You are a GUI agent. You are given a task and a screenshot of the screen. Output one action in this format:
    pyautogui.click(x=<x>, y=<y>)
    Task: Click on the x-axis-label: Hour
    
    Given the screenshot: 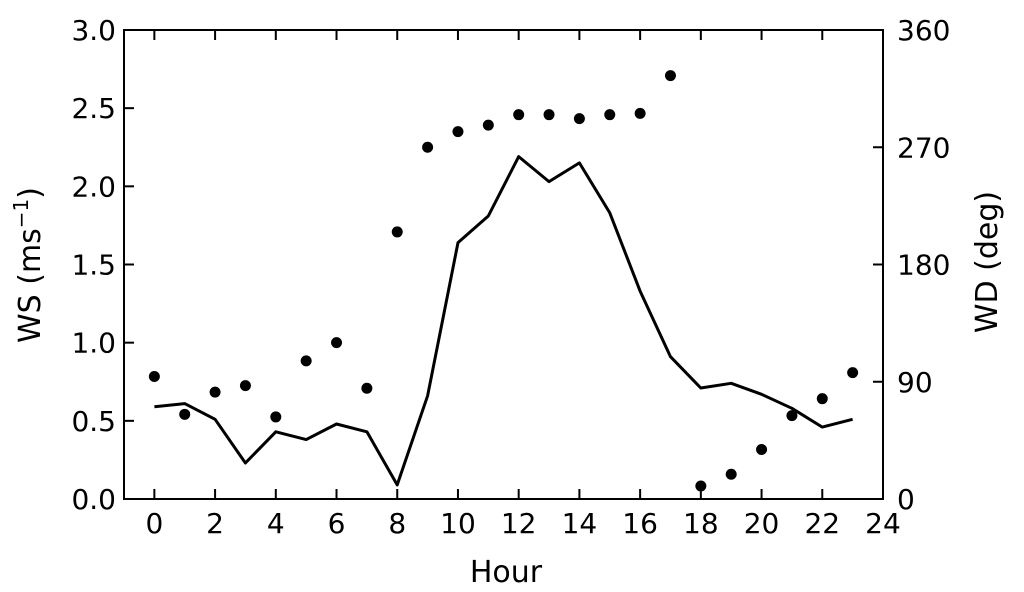 What is the action you would take?
    pyautogui.click(x=506, y=572)
    